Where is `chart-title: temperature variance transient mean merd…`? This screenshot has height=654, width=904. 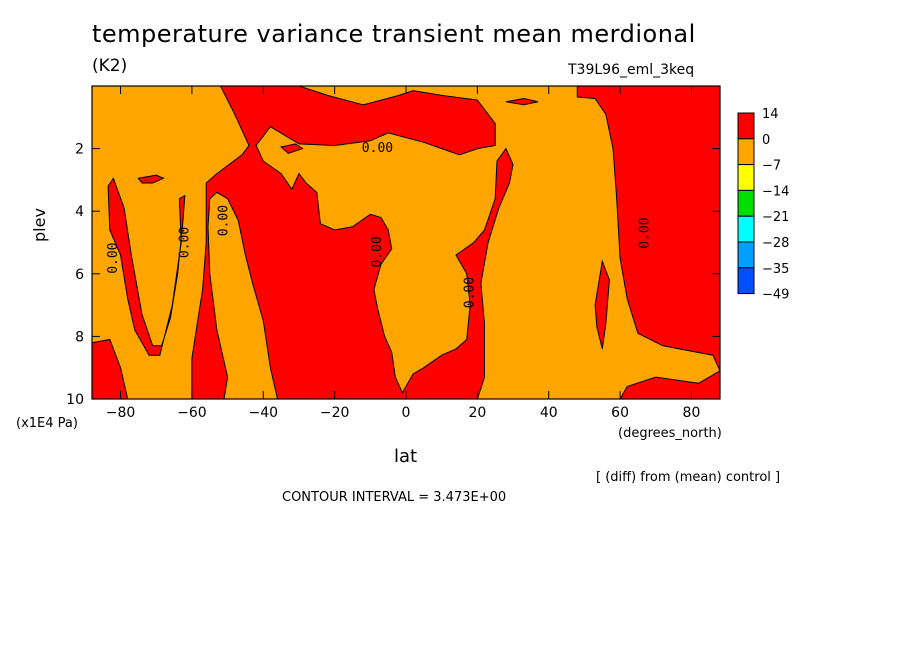 chart-title: temperature variance transient mean merd… is located at coordinates (394, 34).